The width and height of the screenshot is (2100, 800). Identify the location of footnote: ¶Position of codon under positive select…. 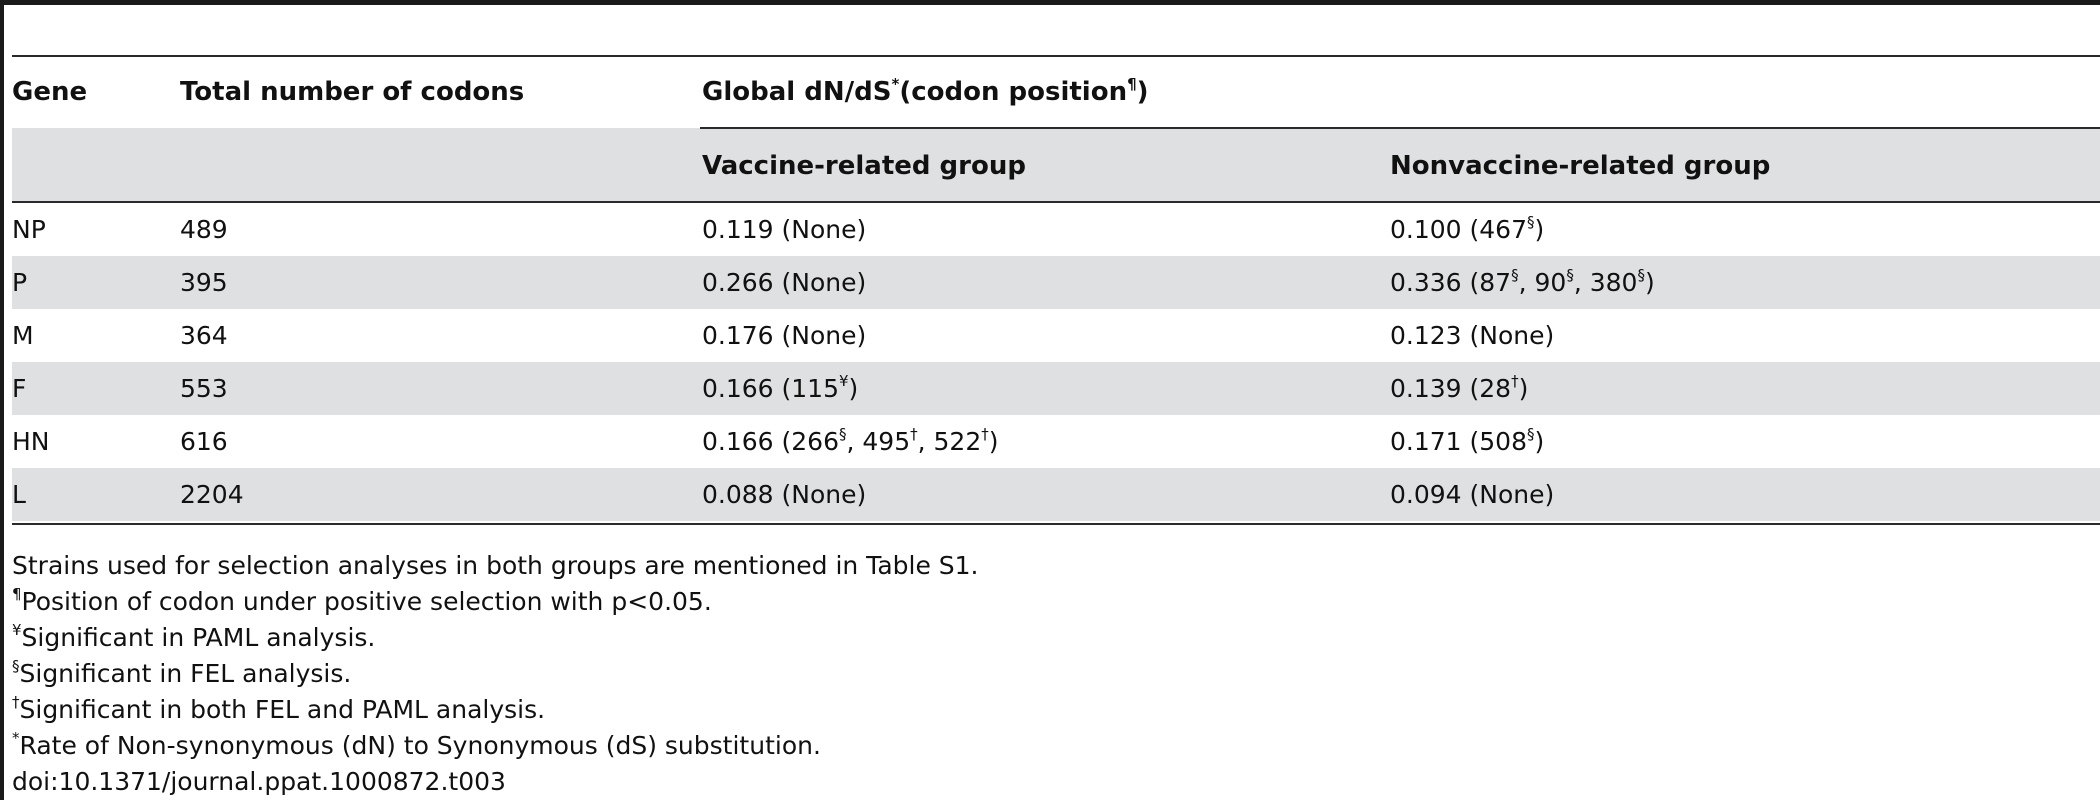
(362, 601).